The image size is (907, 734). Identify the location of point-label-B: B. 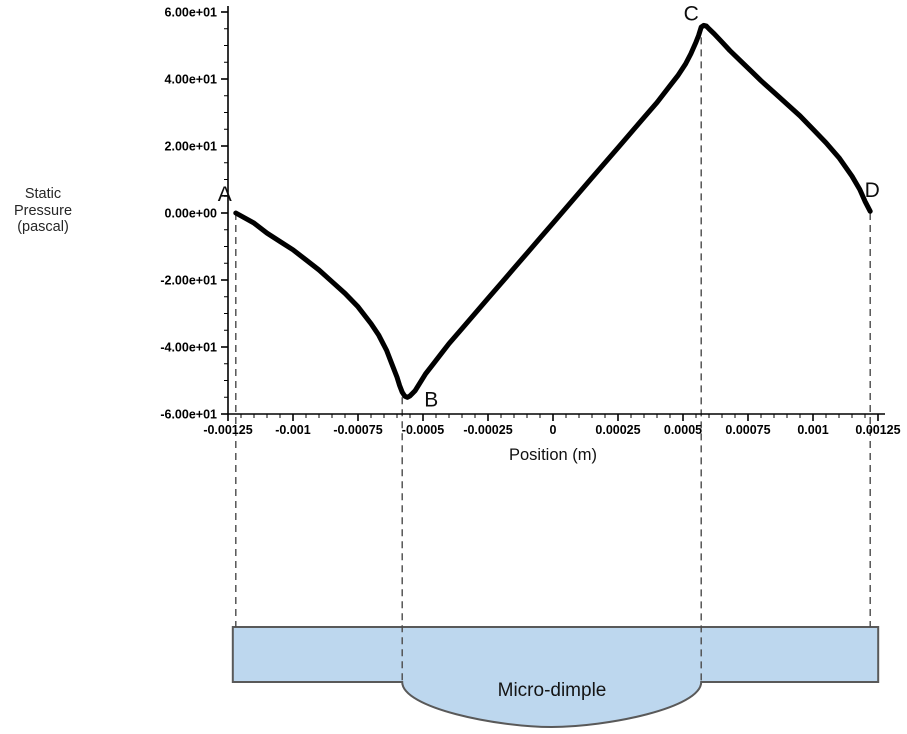
(431, 399).